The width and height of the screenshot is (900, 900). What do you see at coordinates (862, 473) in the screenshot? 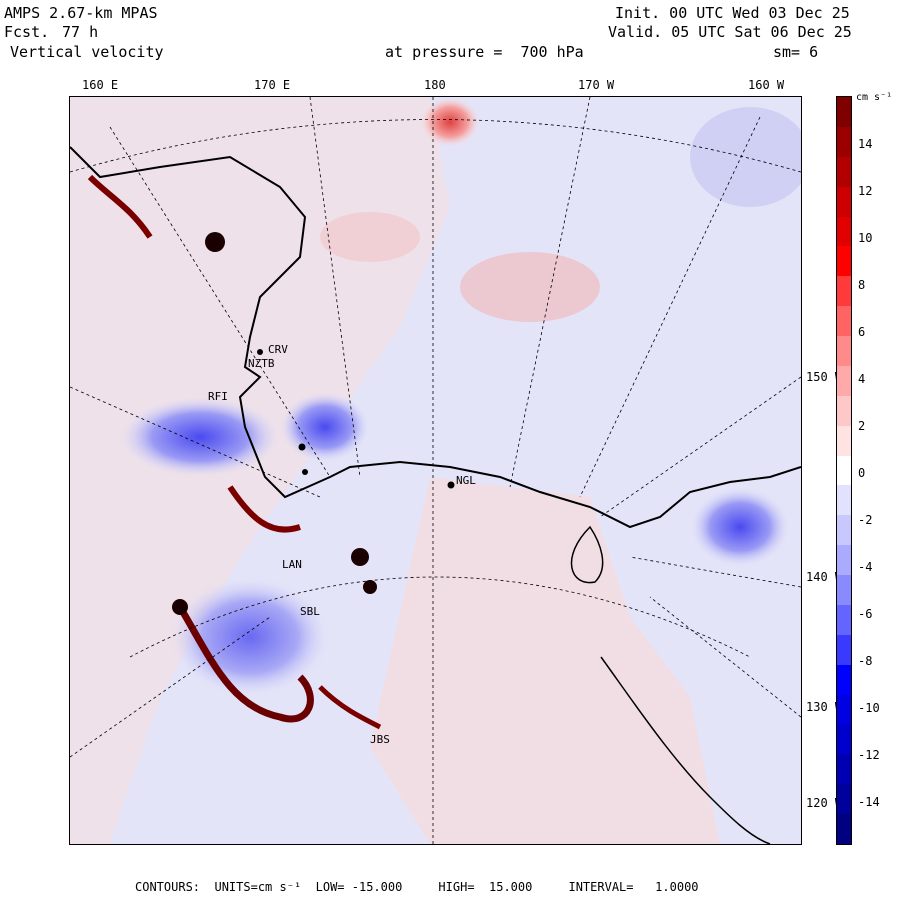
I see `colorbar-tick-label: 0` at bounding box center [862, 473].